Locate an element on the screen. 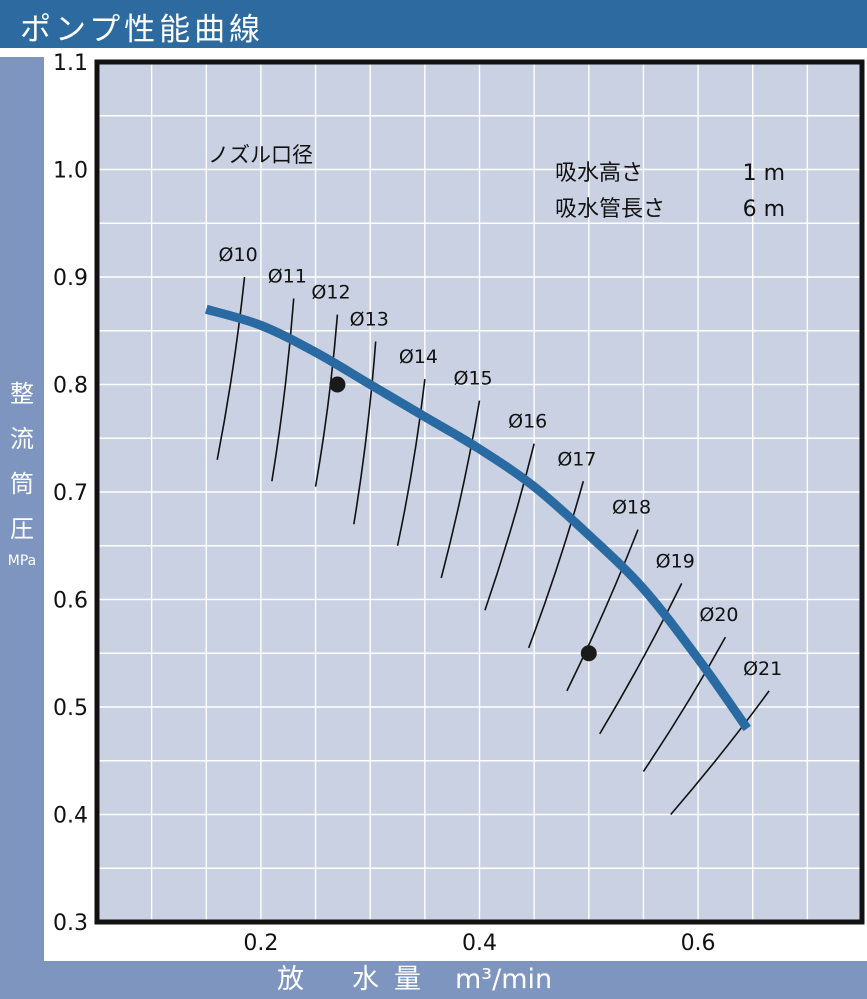 The height and width of the screenshot is (999, 867). data-points is located at coordinates (463, 519).